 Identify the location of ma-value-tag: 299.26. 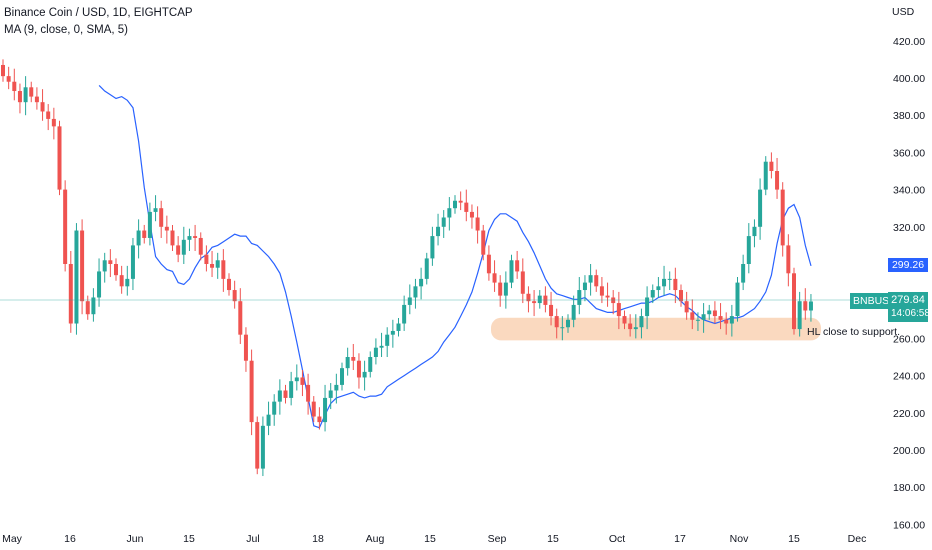
(908, 265).